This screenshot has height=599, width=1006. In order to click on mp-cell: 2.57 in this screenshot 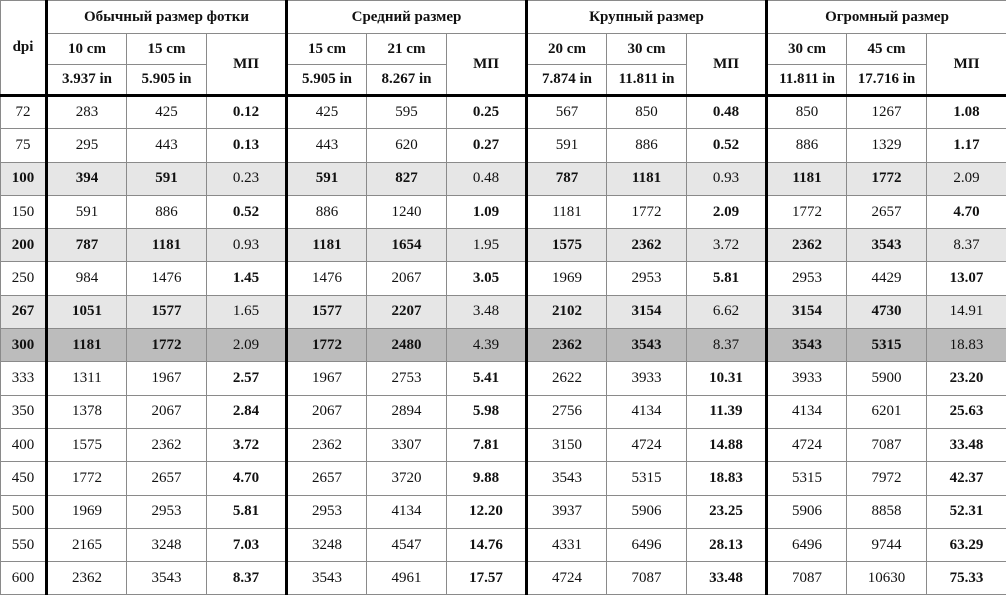, I will do `click(246, 378)`.